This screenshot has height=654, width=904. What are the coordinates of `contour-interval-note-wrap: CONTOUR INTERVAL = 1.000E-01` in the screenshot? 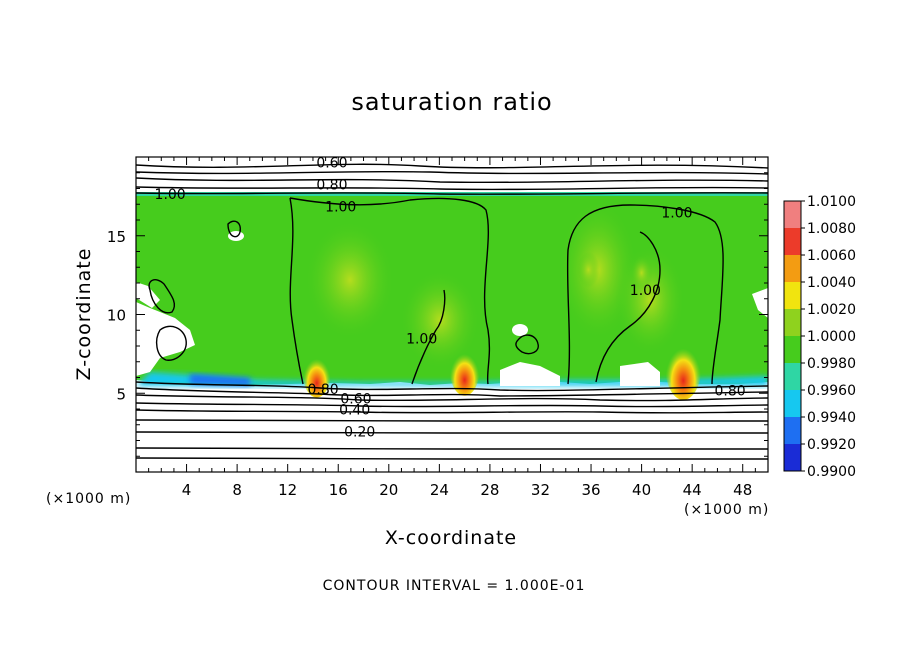 It's located at (452, 586).